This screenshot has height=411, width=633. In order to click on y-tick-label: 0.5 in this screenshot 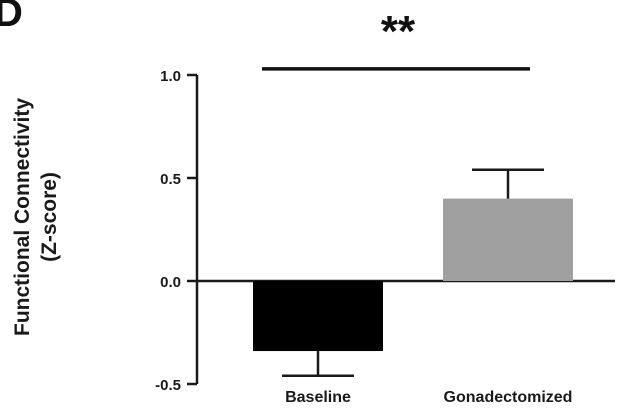, I will do `click(170, 179)`.